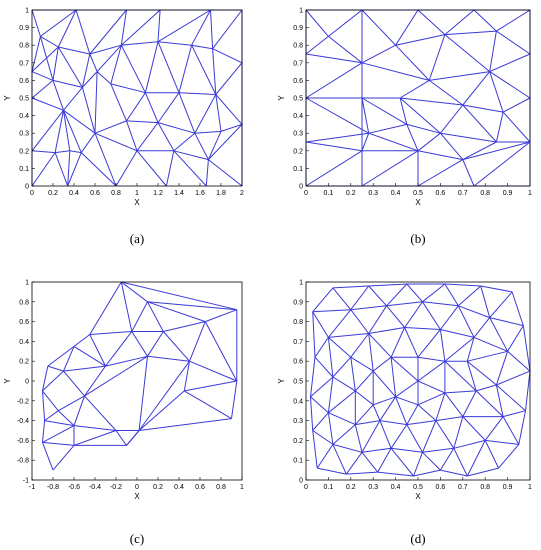  I want to click on x-tick-label: 0.9, so click(508, 193).